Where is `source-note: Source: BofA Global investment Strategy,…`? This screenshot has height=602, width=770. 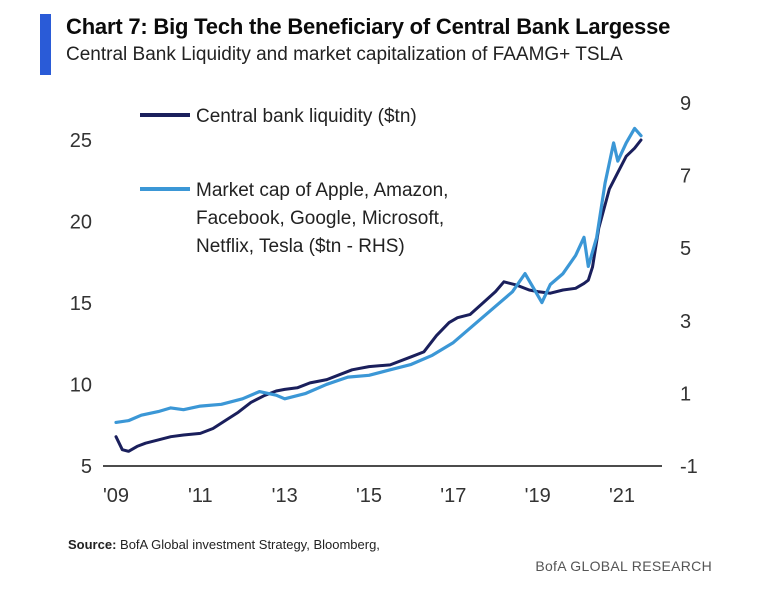 source-note: Source: BofA Global investment Strategy,… is located at coordinates (224, 544).